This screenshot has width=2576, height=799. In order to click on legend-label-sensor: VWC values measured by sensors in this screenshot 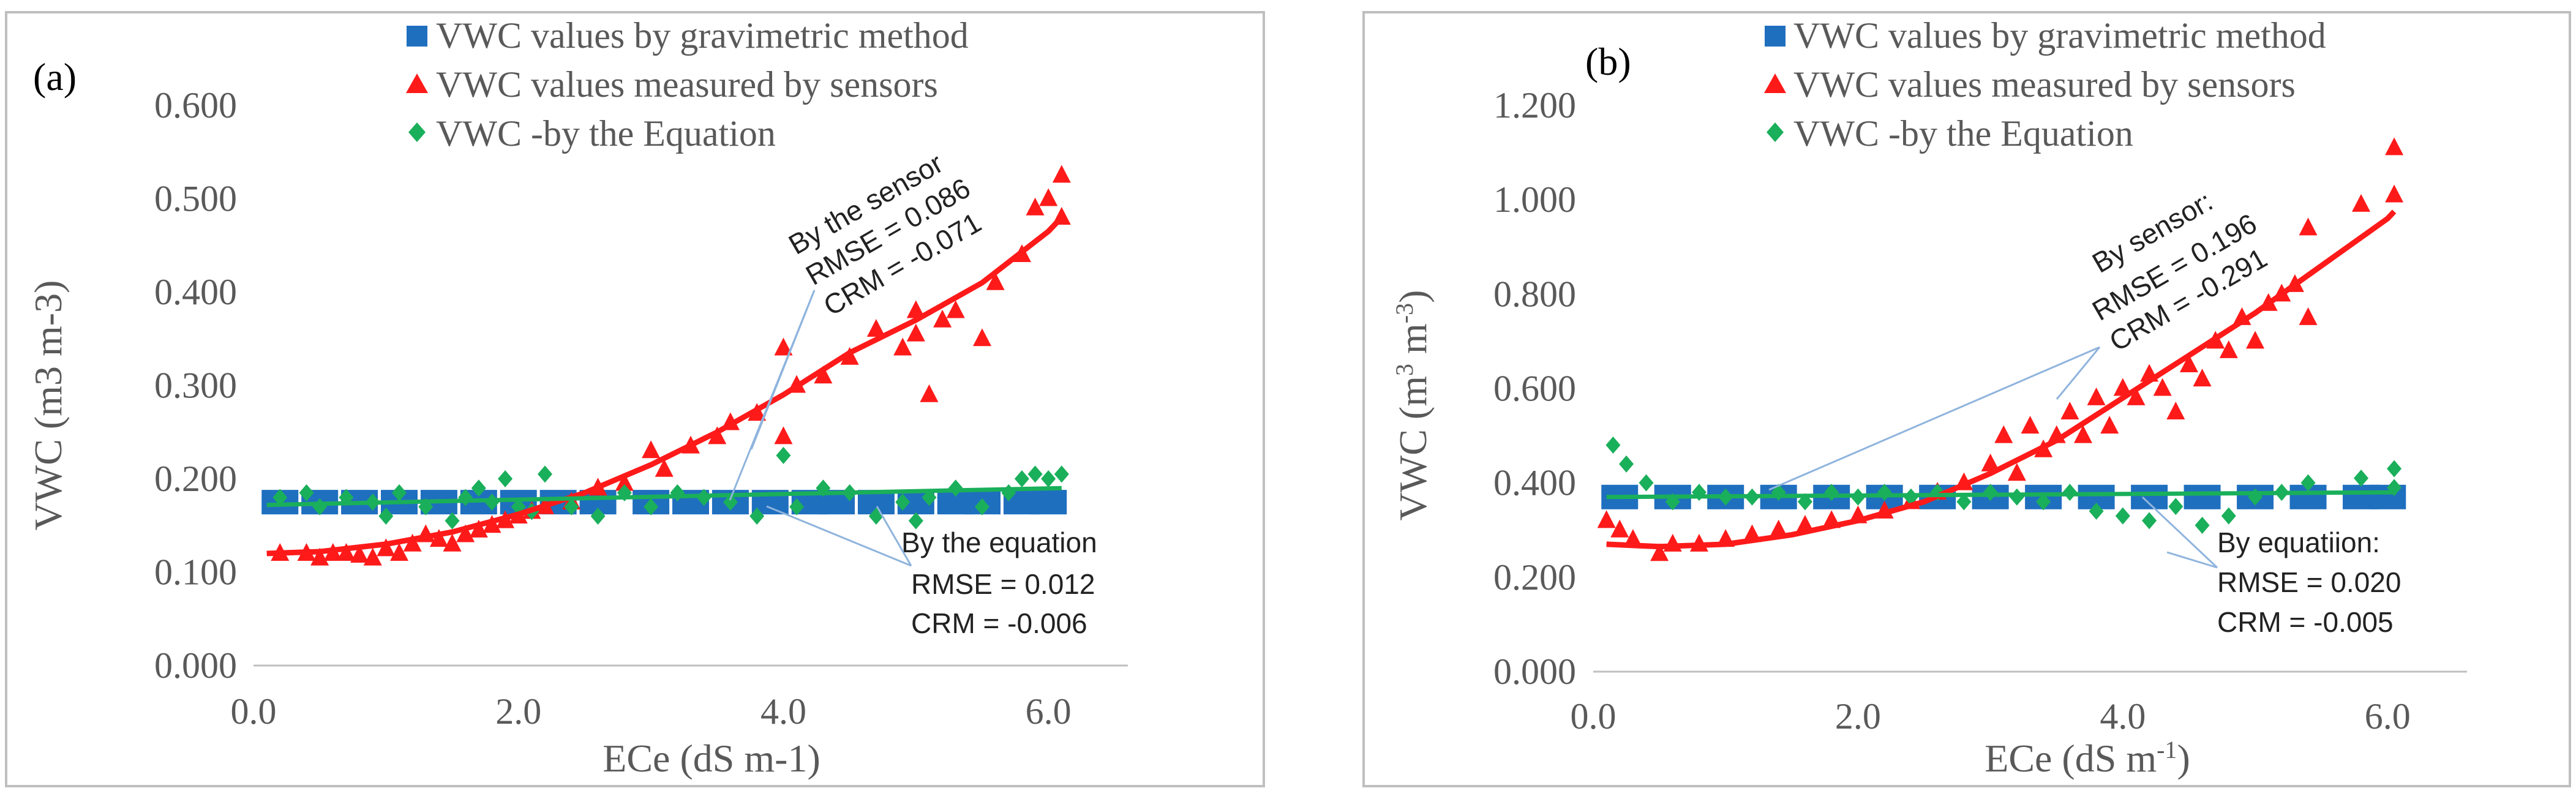, I will do `click(687, 84)`.